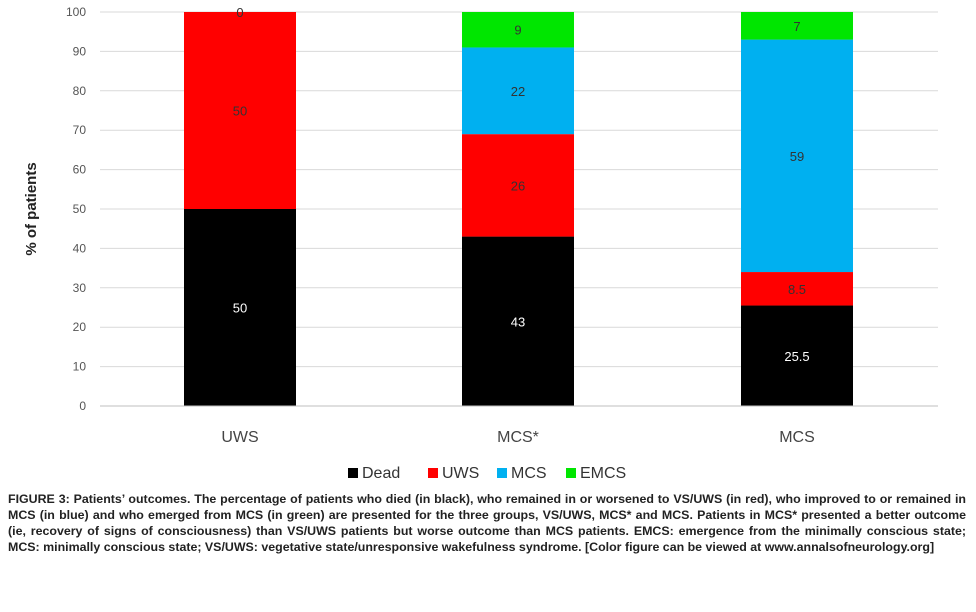  I want to click on legend-swatch-mcs, so click(502, 473).